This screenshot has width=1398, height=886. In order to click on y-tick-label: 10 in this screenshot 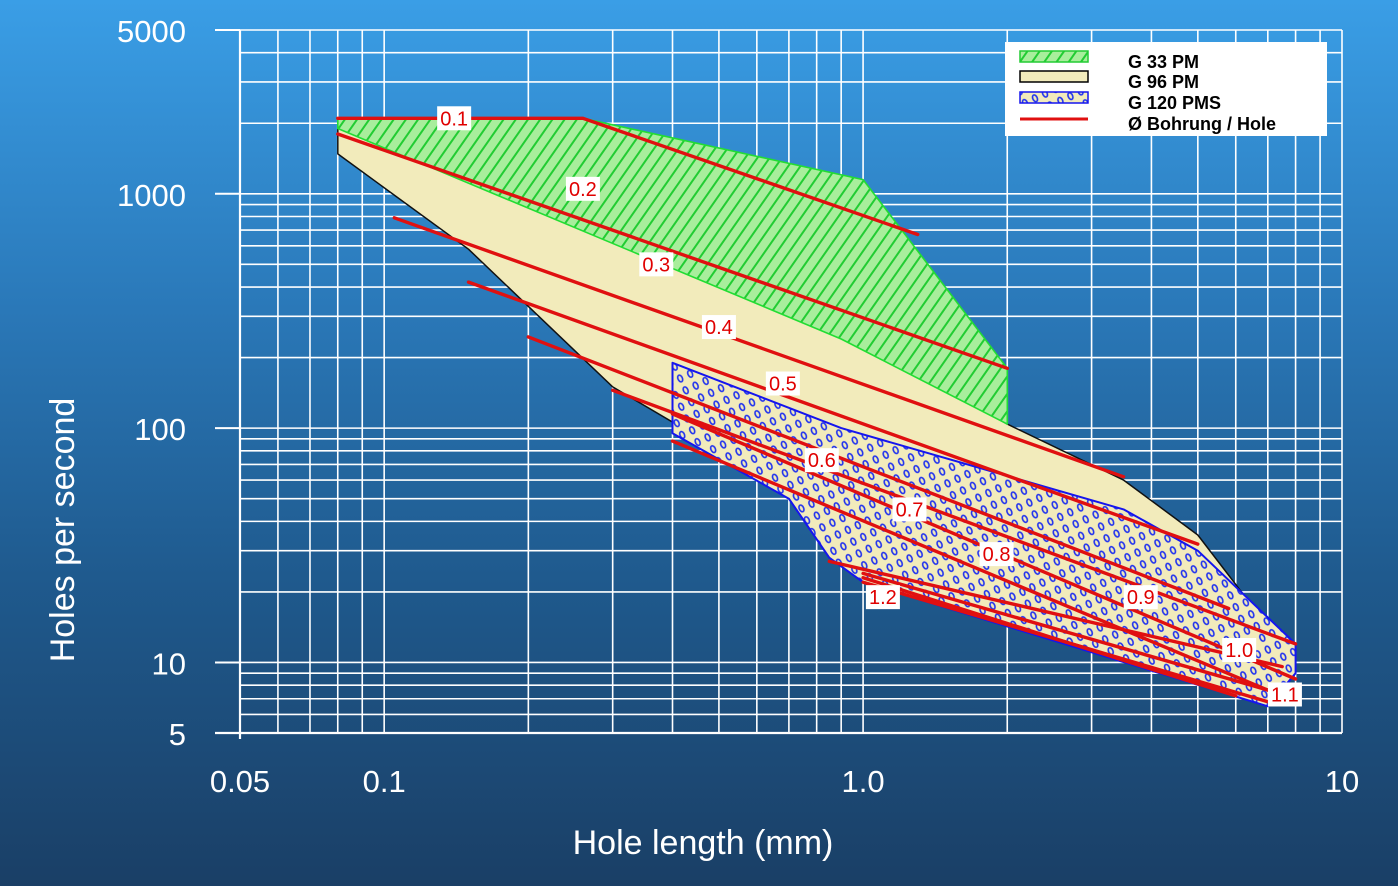, I will do `click(169, 663)`.